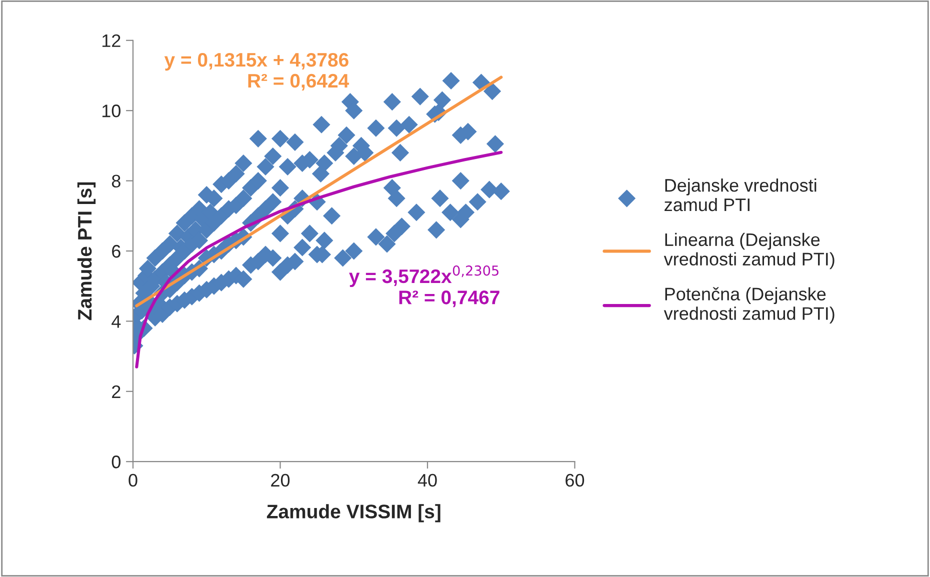 The height and width of the screenshot is (577, 930). What do you see at coordinates (116, 321) in the screenshot?
I see `y-tick-label: 4` at bounding box center [116, 321].